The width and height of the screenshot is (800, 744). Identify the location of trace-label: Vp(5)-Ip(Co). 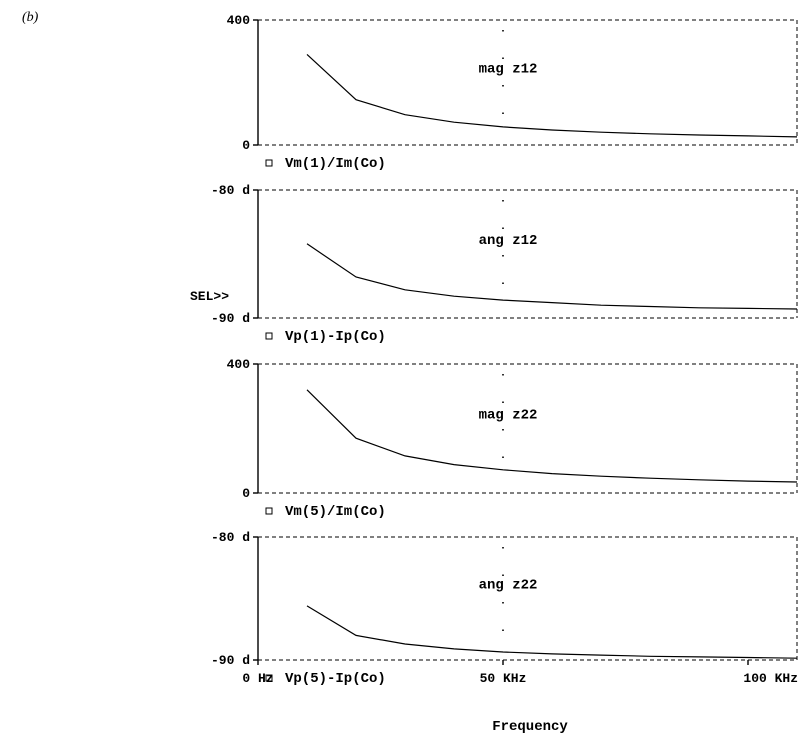
(335, 679).